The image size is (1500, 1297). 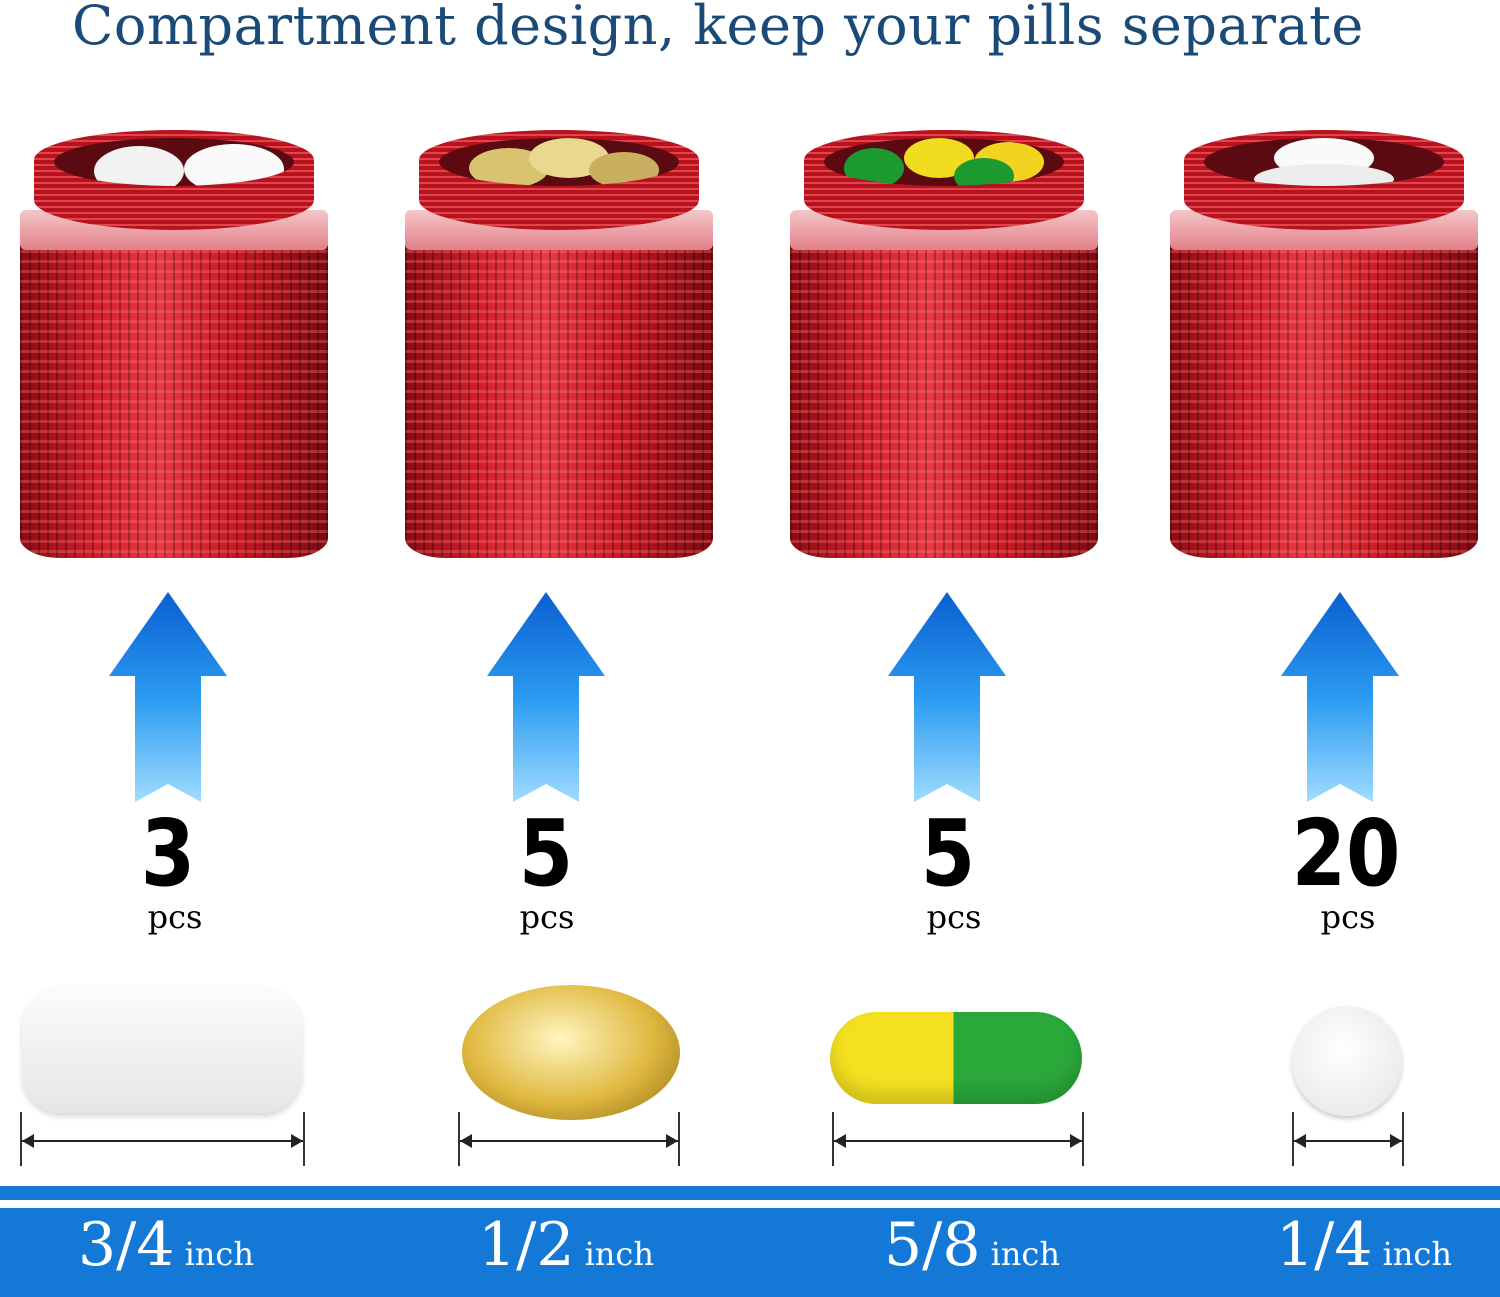 What do you see at coordinates (168, 853) in the screenshot?
I see `count-1: 3` at bounding box center [168, 853].